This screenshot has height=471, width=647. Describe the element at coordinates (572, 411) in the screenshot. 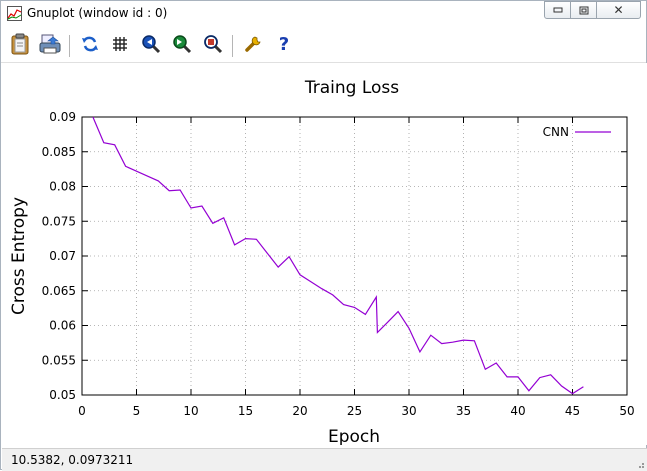

I see `x-tick-label: 45` at that location.